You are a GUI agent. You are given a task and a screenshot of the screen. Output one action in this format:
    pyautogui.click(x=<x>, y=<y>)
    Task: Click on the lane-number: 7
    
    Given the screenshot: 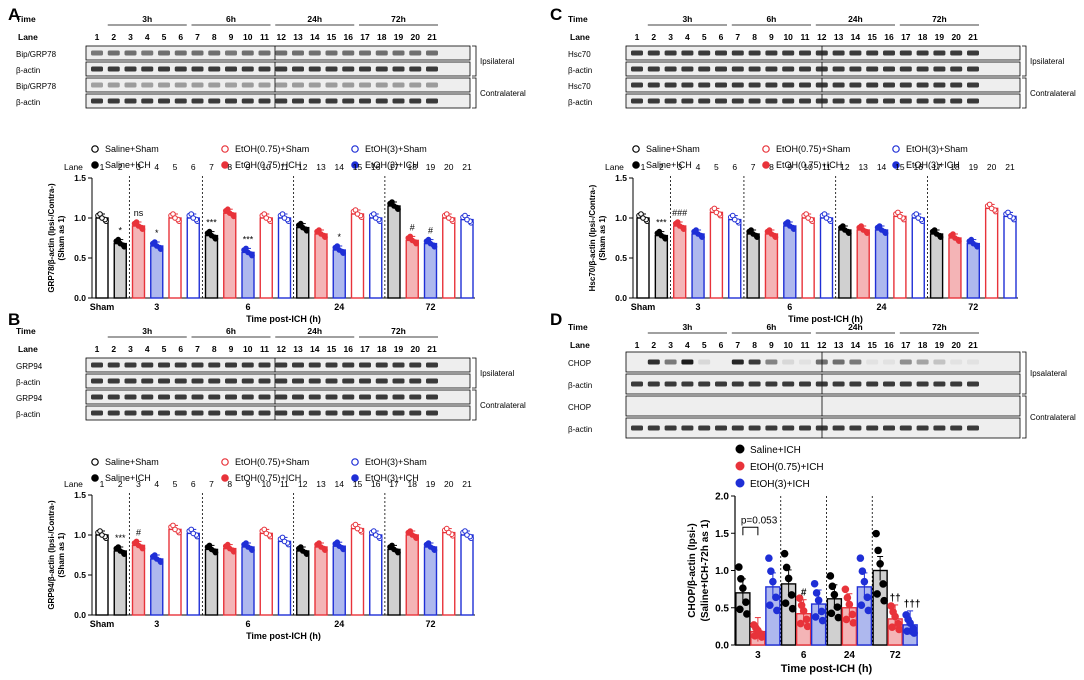 What is the action you would take?
    pyautogui.click(x=197, y=349)
    